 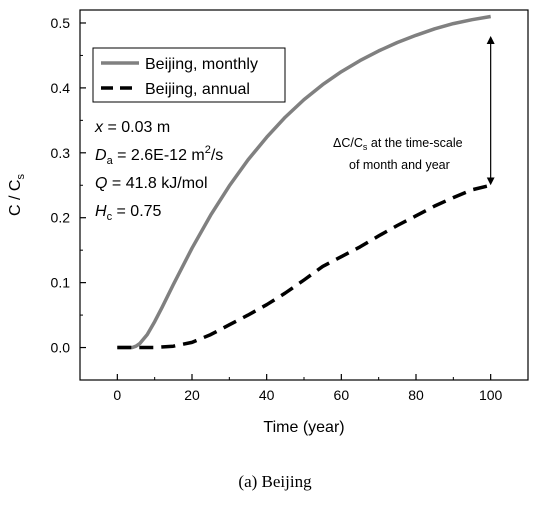 What do you see at coordinates (217, 155) in the screenshot?
I see `parameter-tail: /s` at bounding box center [217, 155].